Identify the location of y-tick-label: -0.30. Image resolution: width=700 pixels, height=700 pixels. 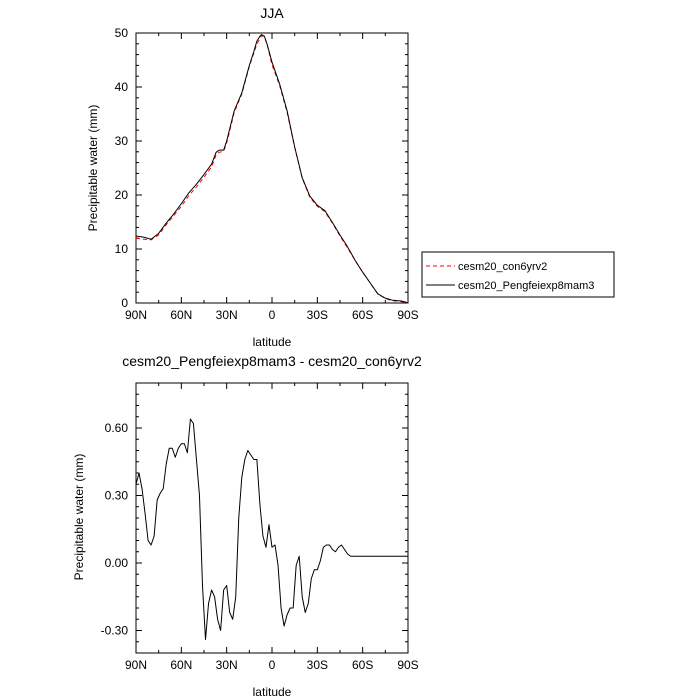
(115, 631).